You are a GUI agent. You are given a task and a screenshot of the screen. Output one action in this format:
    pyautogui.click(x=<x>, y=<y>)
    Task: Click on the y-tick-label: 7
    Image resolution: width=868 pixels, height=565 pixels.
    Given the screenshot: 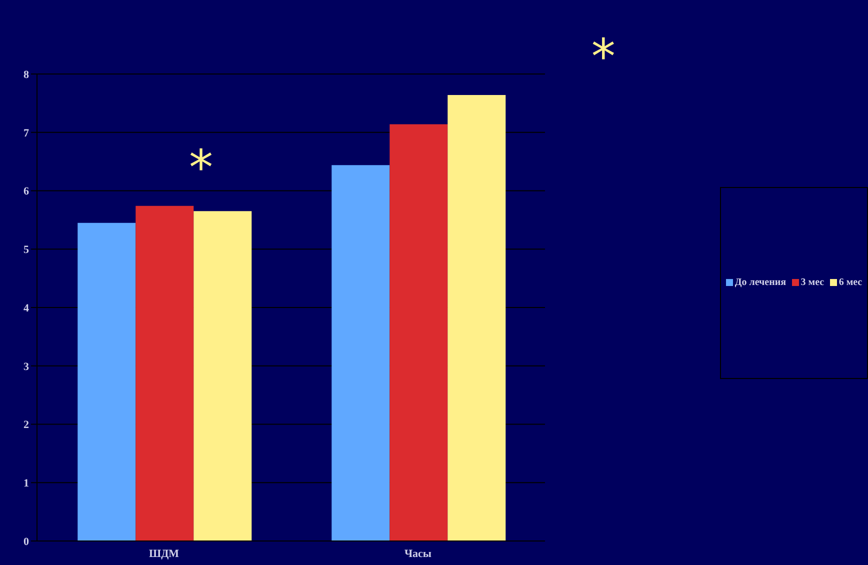 What is the action you would take?
    pyautogui.click(x=27, y=133)
    